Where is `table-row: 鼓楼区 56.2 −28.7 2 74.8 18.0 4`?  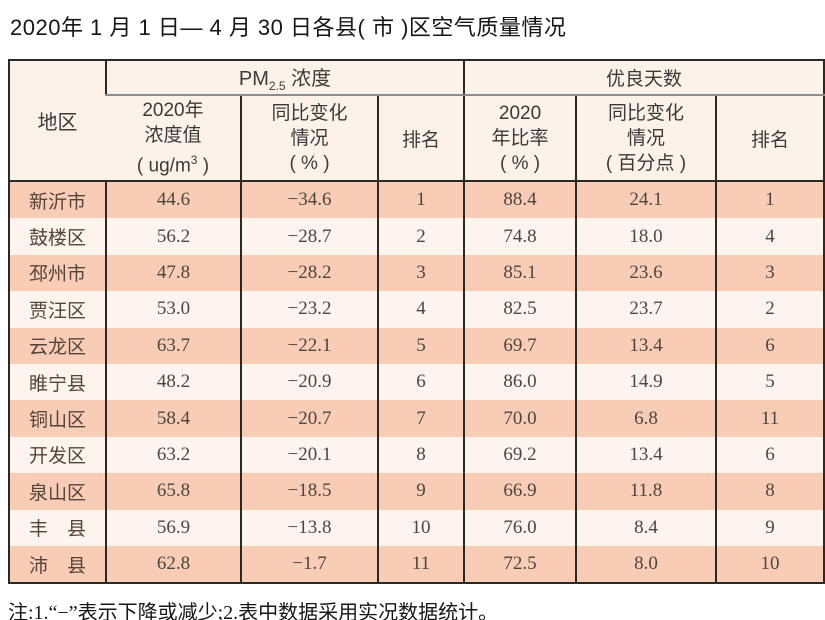 table-row: 鼓楼区 56.2 −28.7 2 74.8 18.0 4 is located at coordinates (417, 236).